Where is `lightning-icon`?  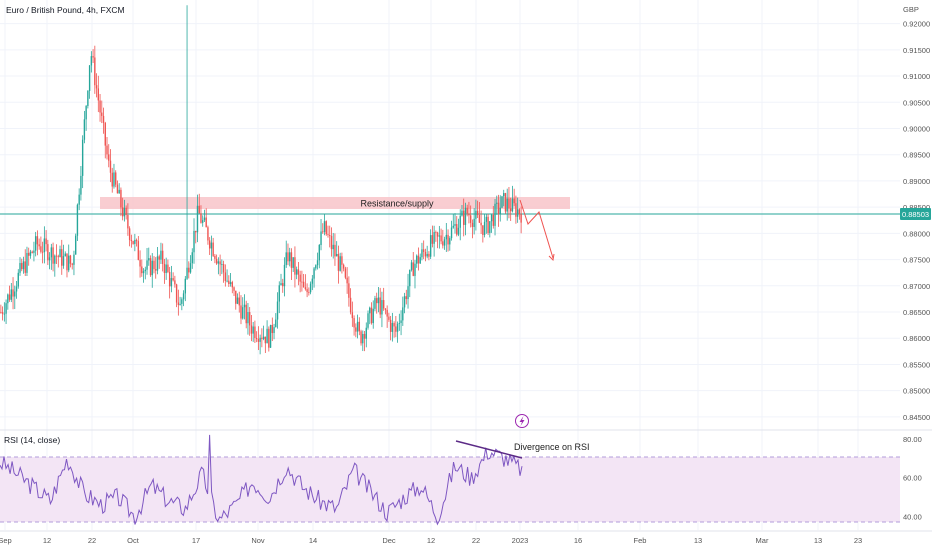
lightning-icon is located at coordinates (522, 421).